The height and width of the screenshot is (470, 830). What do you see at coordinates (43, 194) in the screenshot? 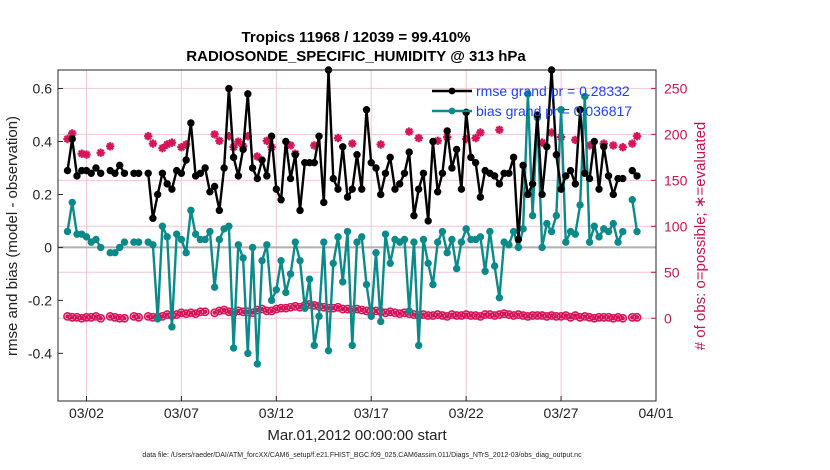
I see `y-tick-label: 0.2` at bounding box center [43, 194].